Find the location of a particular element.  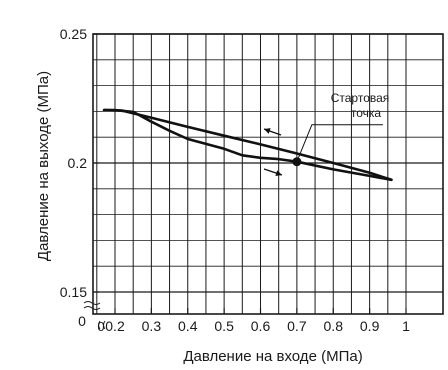

y-tick-label: 0.15 is located at coordinates (73, 292).